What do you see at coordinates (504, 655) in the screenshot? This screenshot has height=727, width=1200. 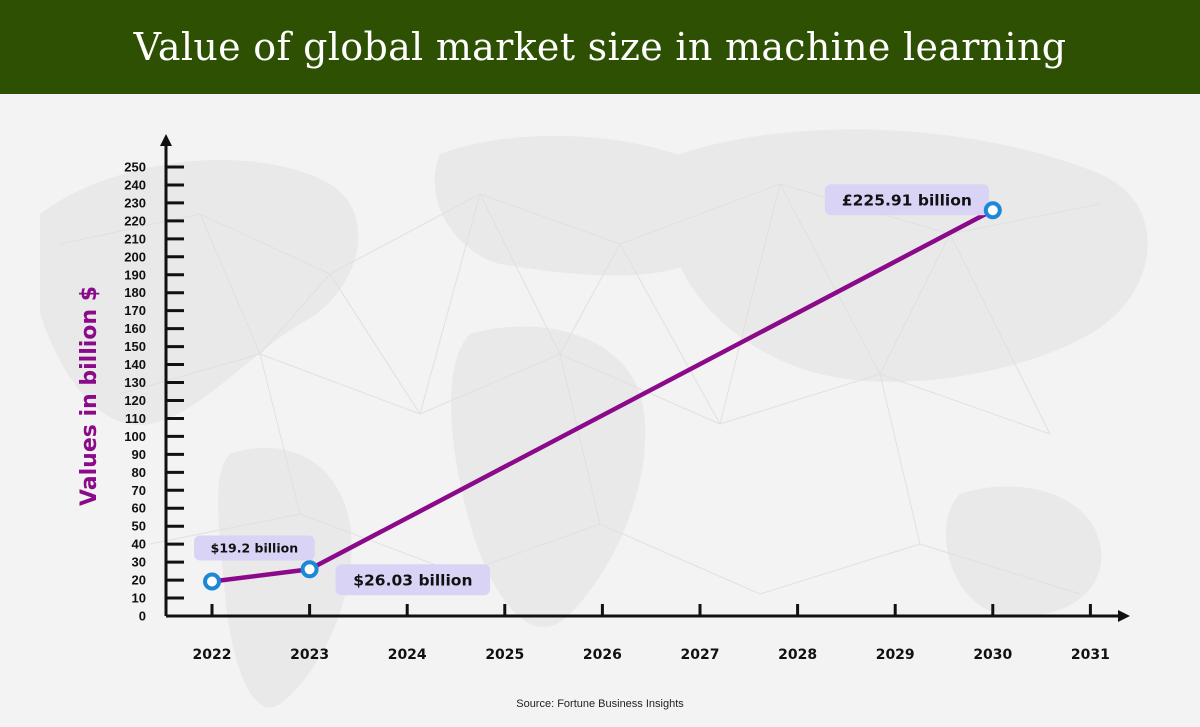 I see `x-tick-label: 2025` at bounding box center [504, 655].